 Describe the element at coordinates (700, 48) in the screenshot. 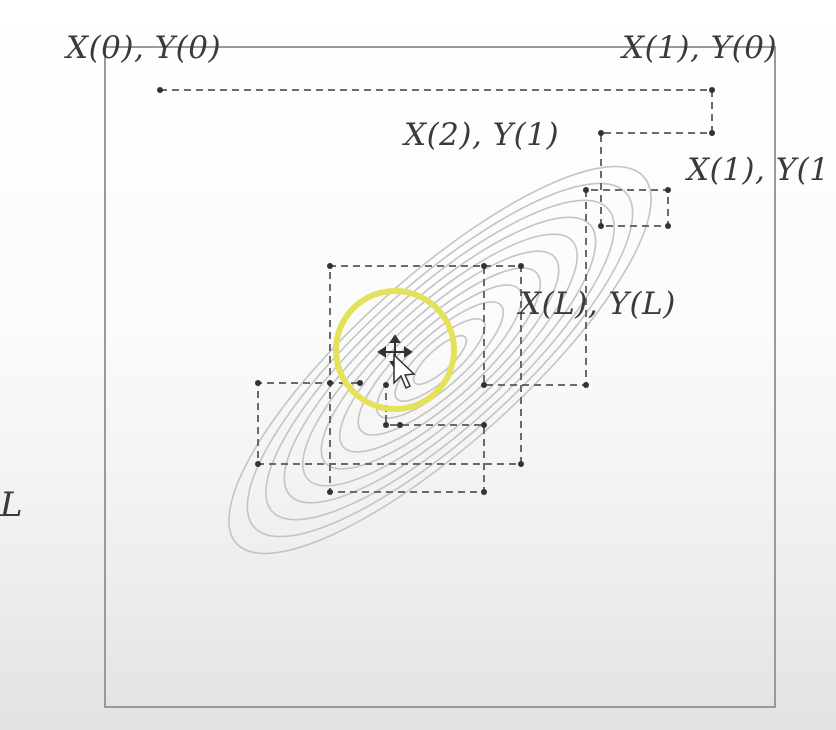

I see `label-x1-y0: X(1), Y(0)` at that location.